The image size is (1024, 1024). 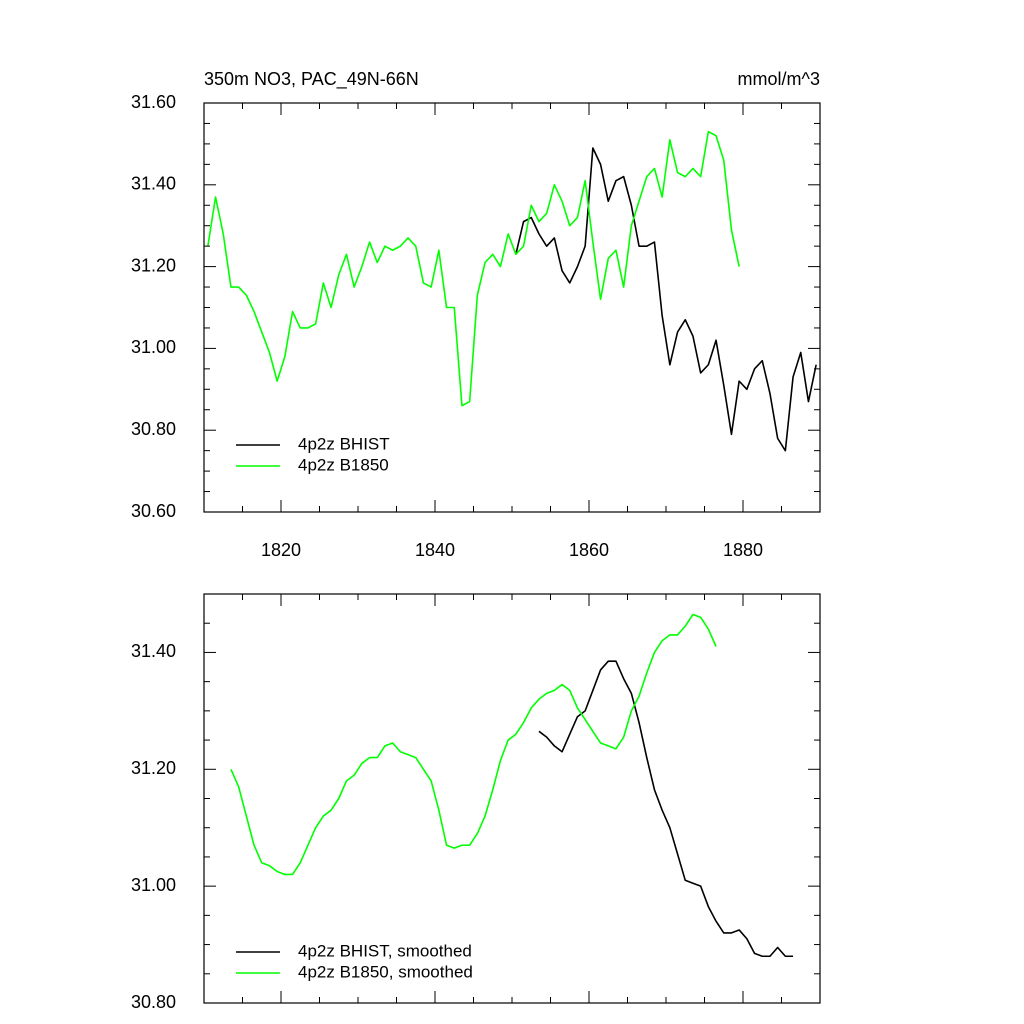 What do you see at coordinates (385, 971) in the screenshot?
I see `legend-label: 4p2z B1850, smoothed` at bounding box center [385, 971].